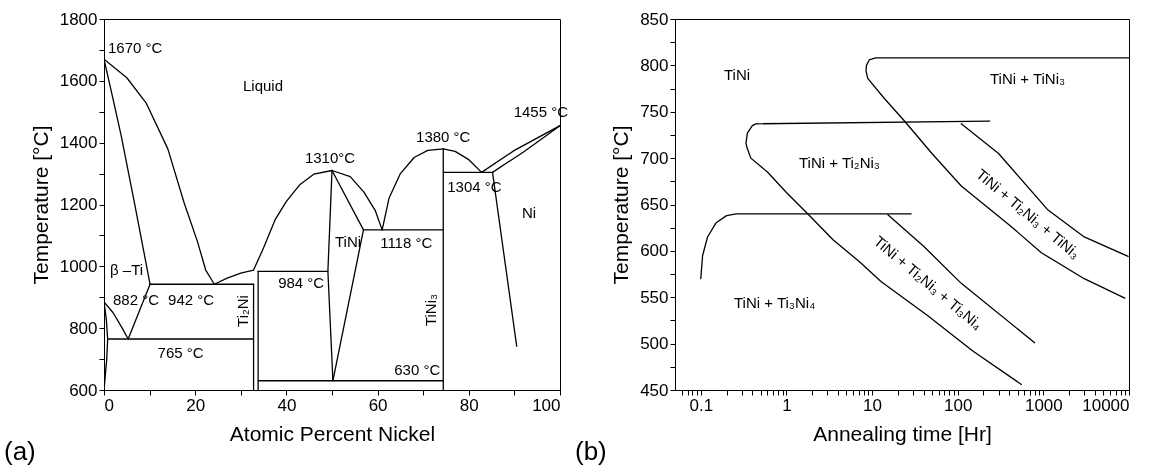 This screenshot has height=468, width=1161. What do you see at coordinates (775, 302) in the screenshot?
I see `annotation: TiNi + Ti₃Ni₄` at bounding box center [775, 302].